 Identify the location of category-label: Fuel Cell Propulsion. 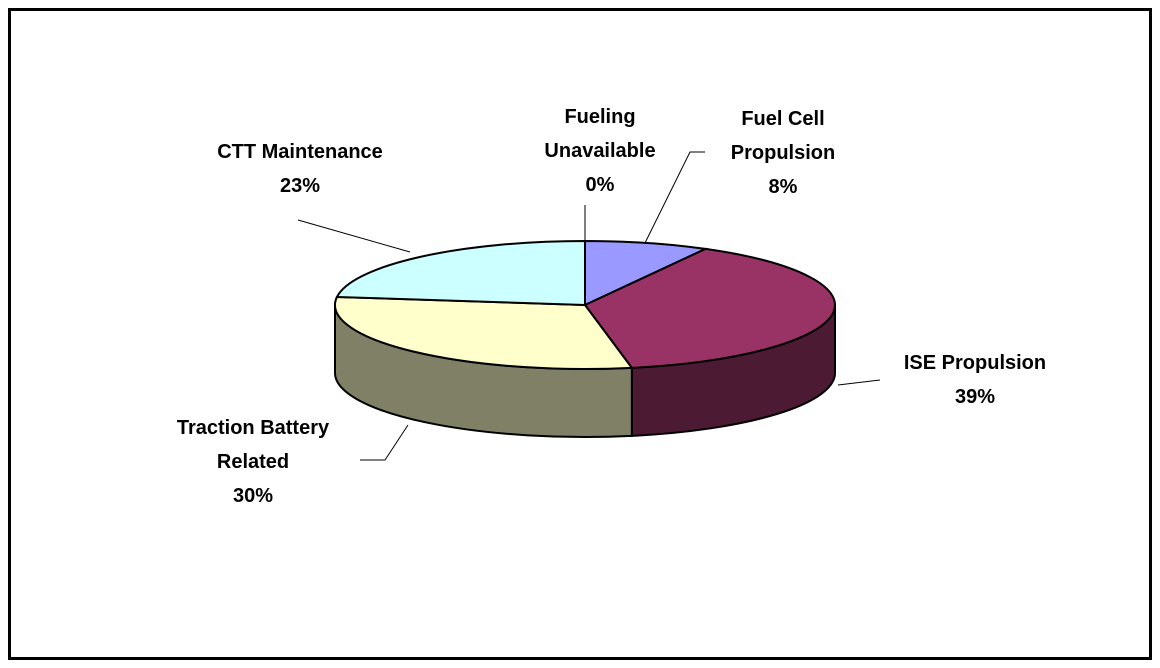
(783, 136).